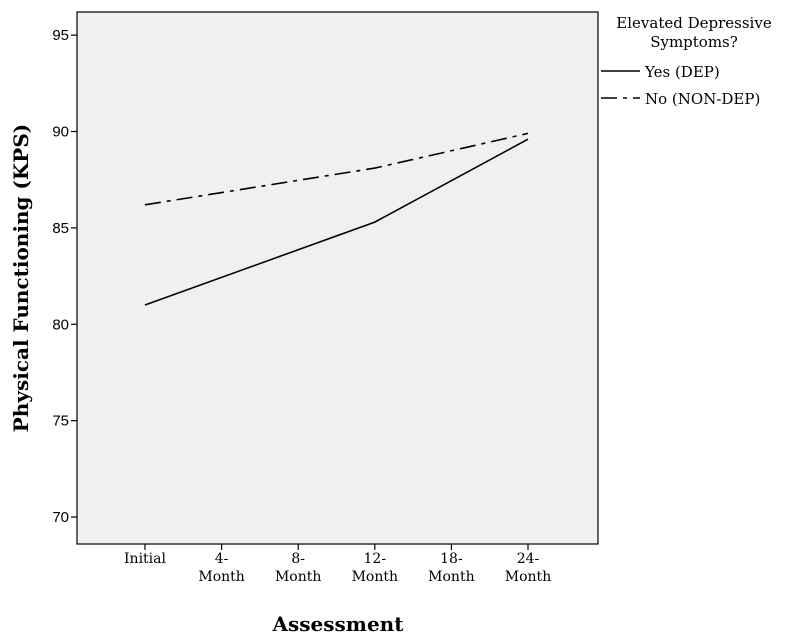  I want to click on x-tick-label: Initial, so click(145, 559).